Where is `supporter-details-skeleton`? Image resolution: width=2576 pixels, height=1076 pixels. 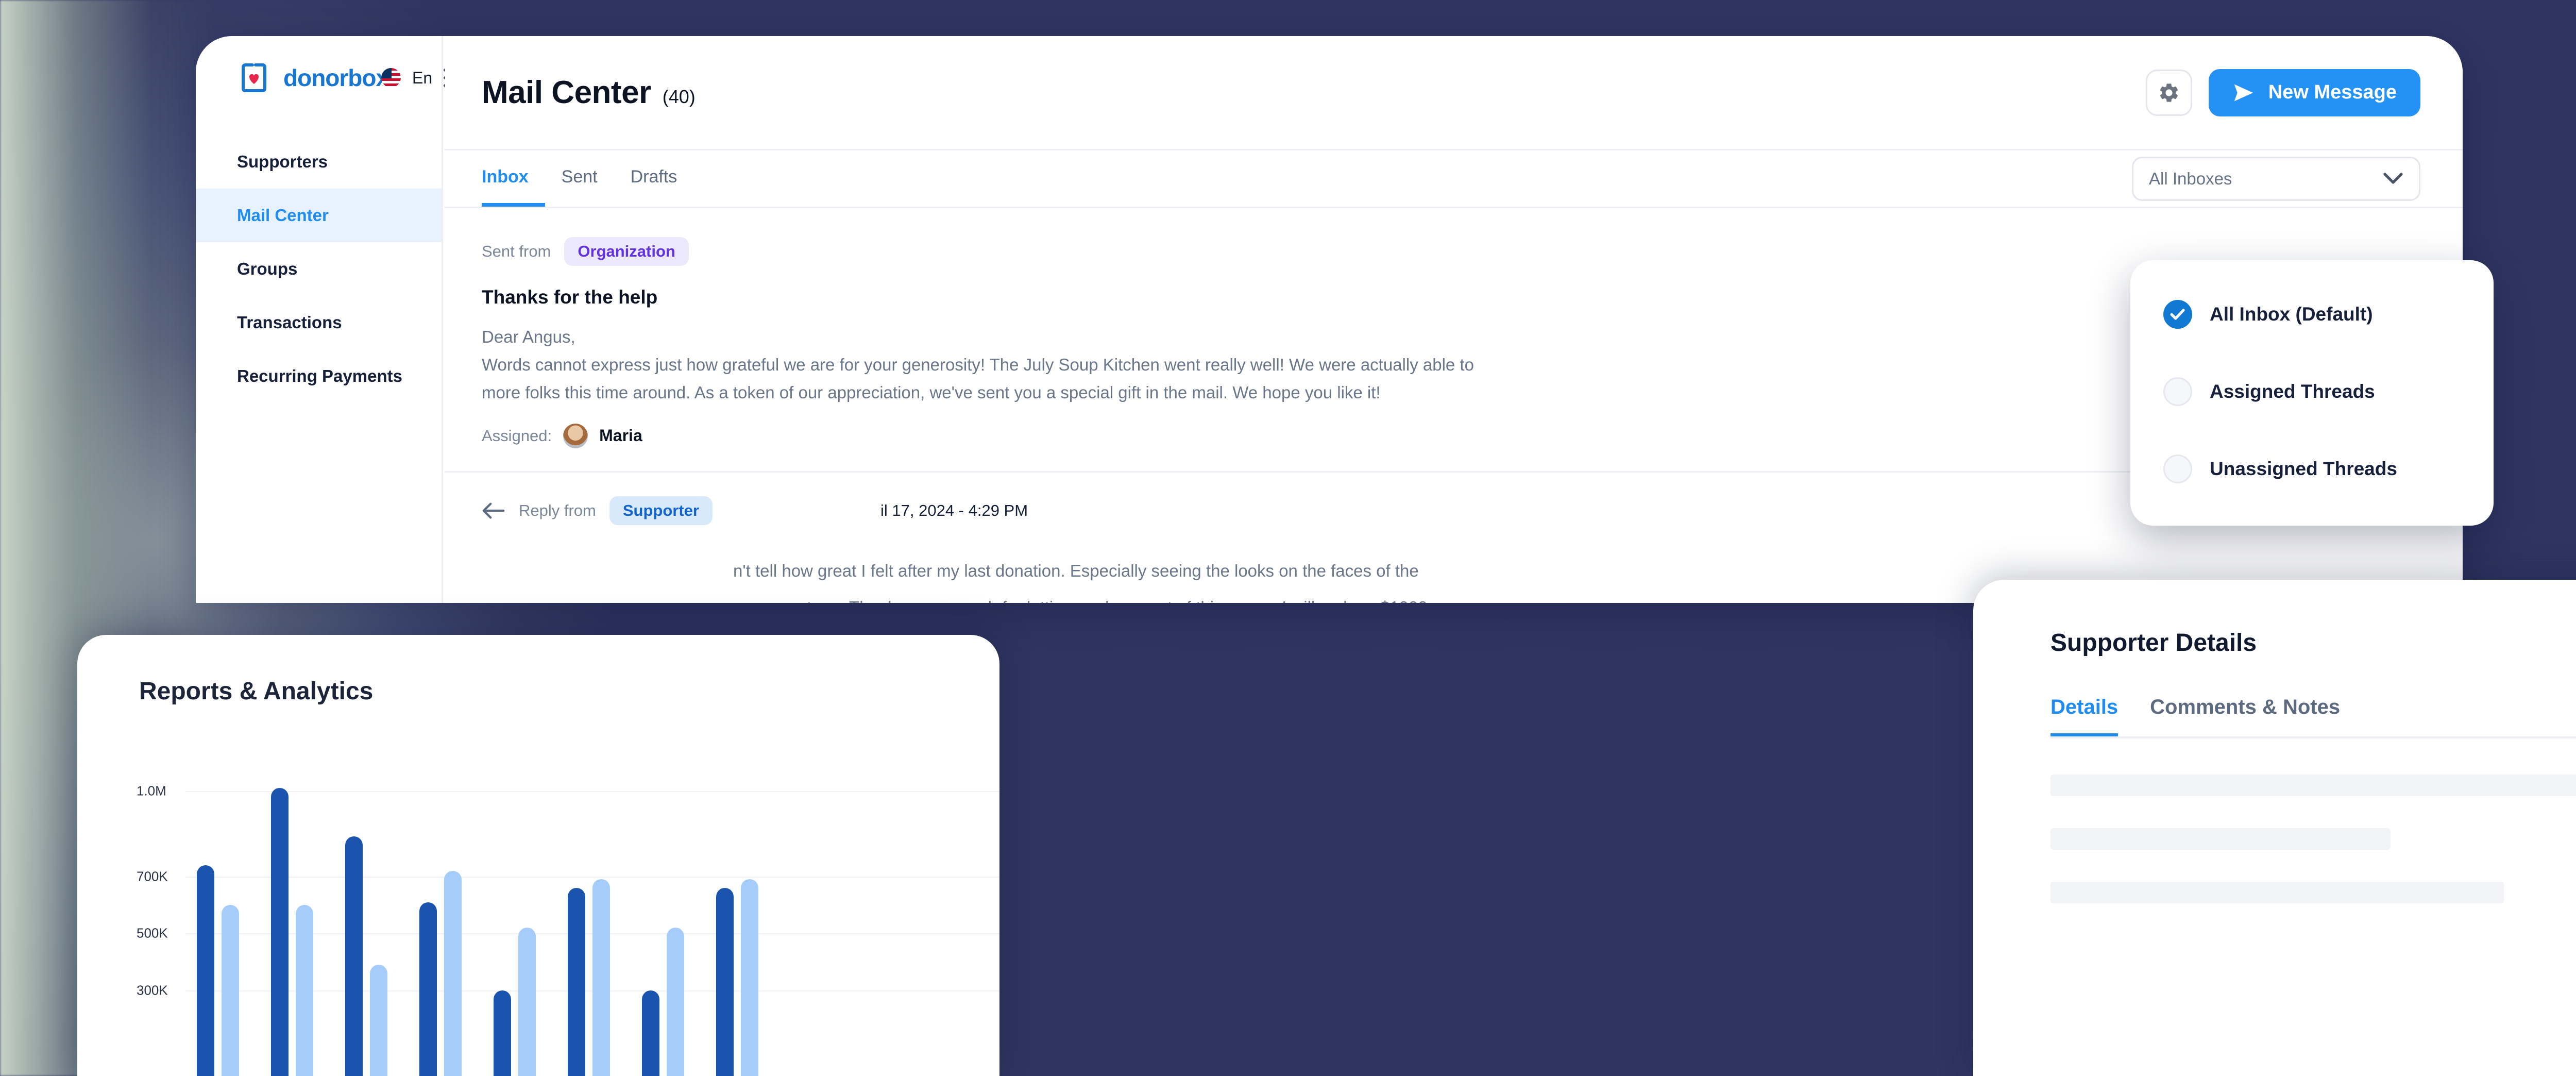
supporter-details-skeleton is located at coordinates (2313, 839).